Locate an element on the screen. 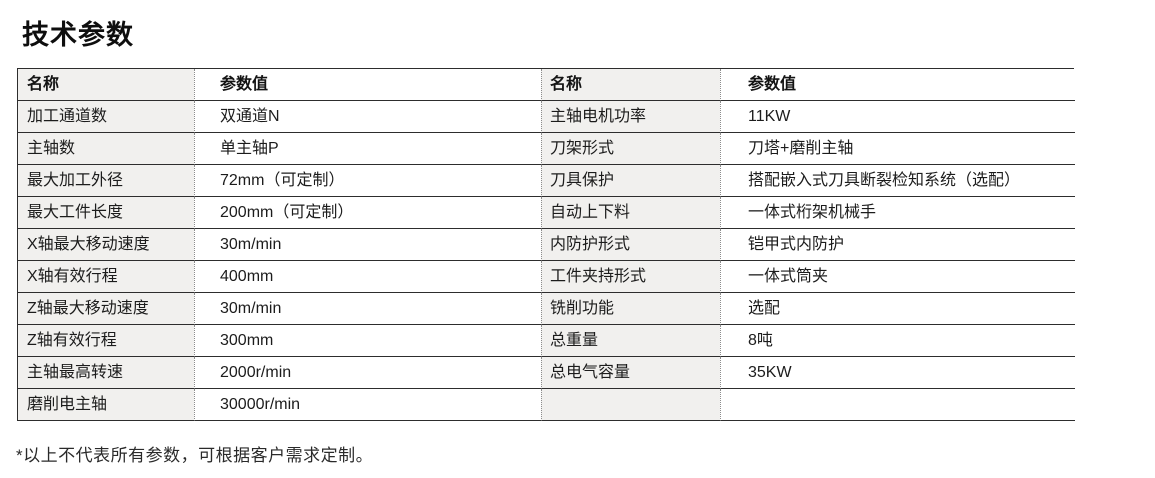 Image resolution: width=1155 pixels, height=478 pixels. spec-name-cell: Z轴最大移动速度 is located at coordinates (106, 309).